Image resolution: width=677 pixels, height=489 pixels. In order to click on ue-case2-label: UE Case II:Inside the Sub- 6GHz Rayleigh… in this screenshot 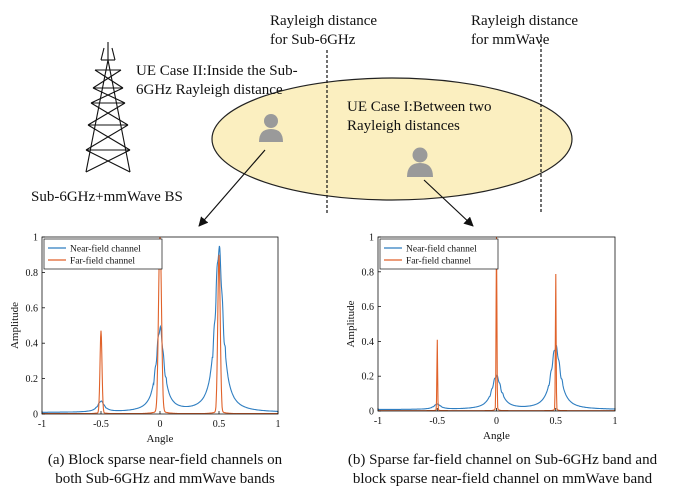, I will do `click(217, 80)`.